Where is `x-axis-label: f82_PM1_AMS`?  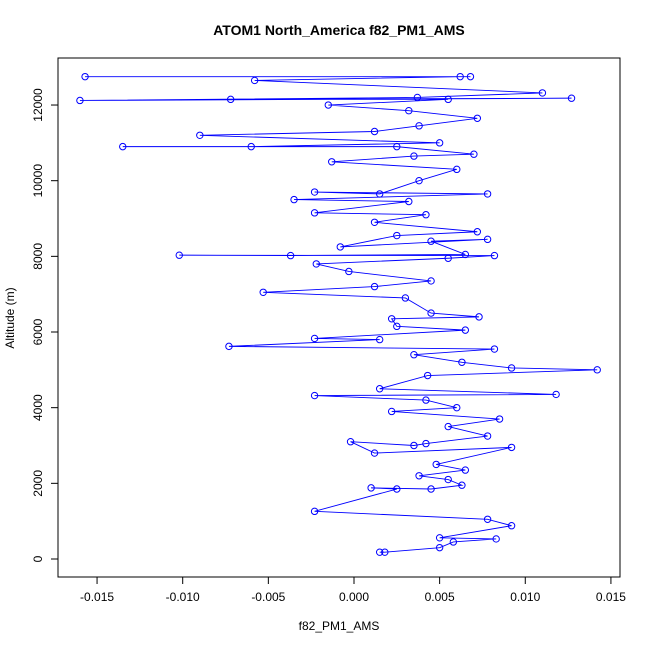
x-axis-label: f82_PM1_AMS is located at coordinates (339, 626).